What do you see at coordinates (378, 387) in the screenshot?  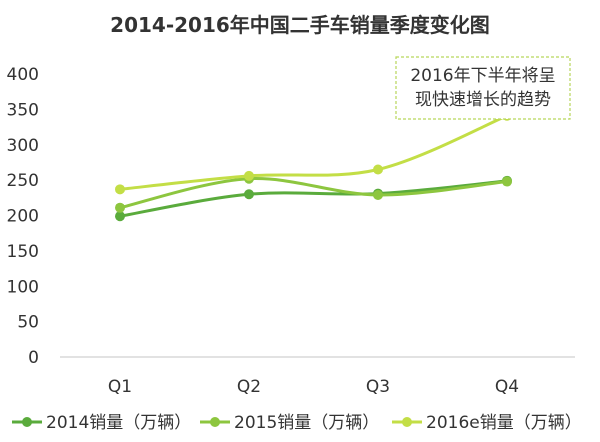 I see `x-tick-label: Q3` at bounding box center [378, 387].